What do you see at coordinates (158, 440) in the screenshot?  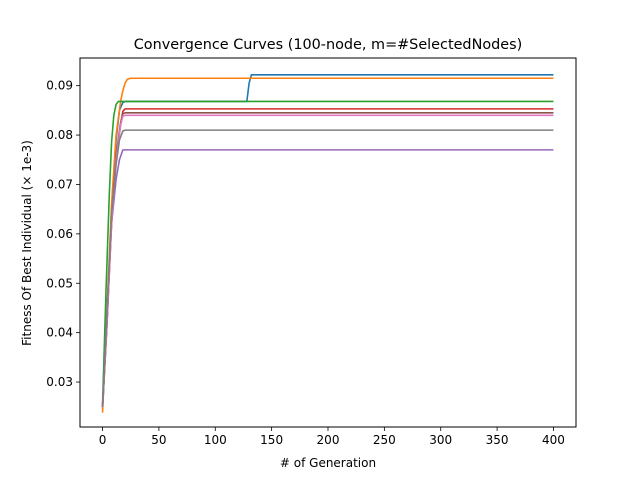 I see `x-tick-label: 50` at bounding box center [158, 440].